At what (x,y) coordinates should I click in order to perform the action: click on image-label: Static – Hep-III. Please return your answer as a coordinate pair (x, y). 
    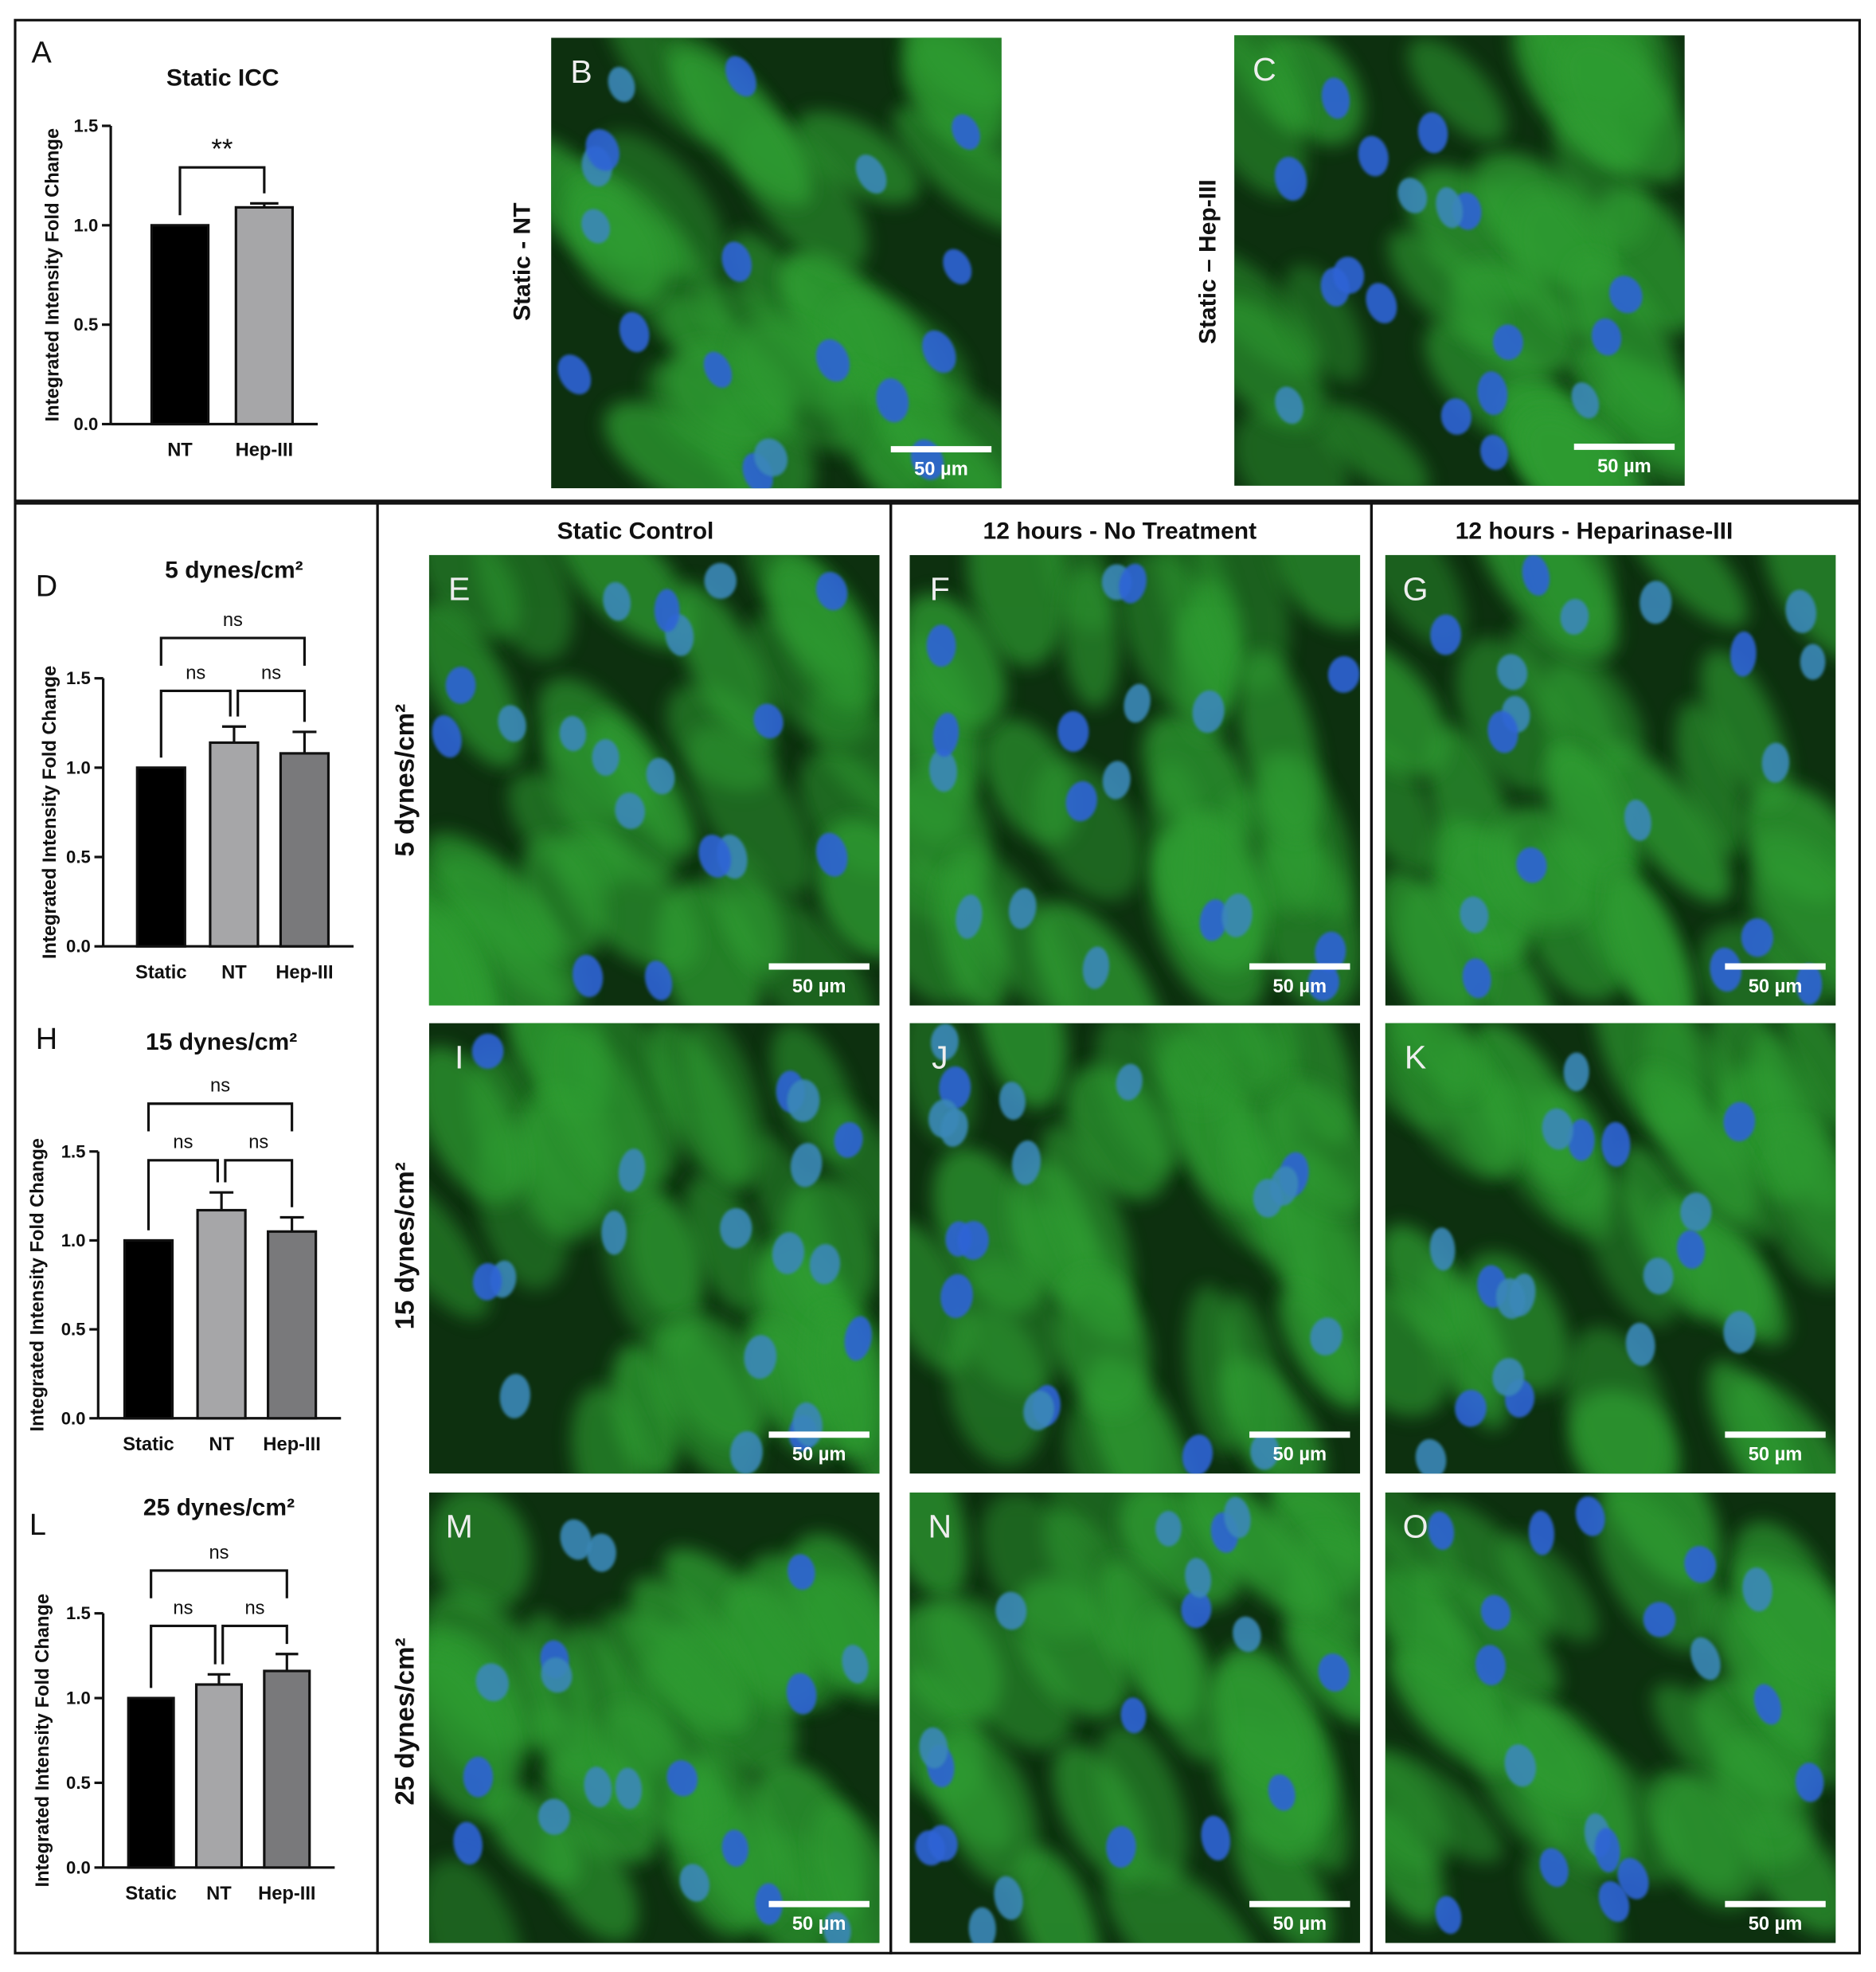
    Looking at the image, I should click on (1207, 261).